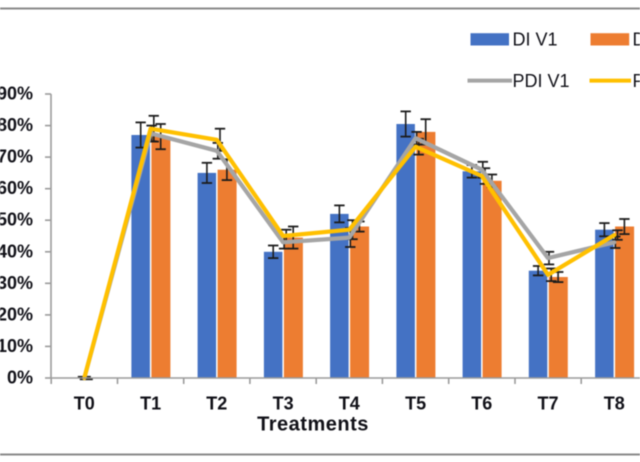  I want to click on svg-text: T6, so click(481, 404).